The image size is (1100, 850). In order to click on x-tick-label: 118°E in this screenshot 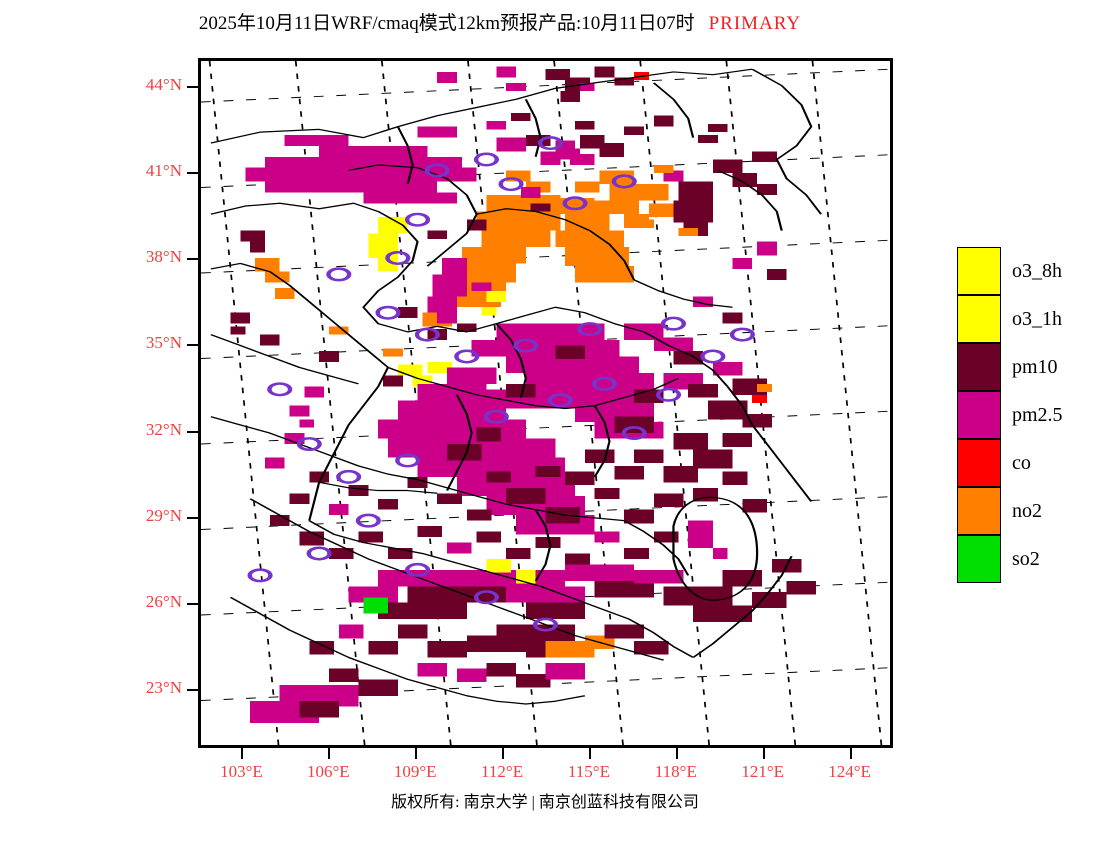, I will do `click(675, 771)`.